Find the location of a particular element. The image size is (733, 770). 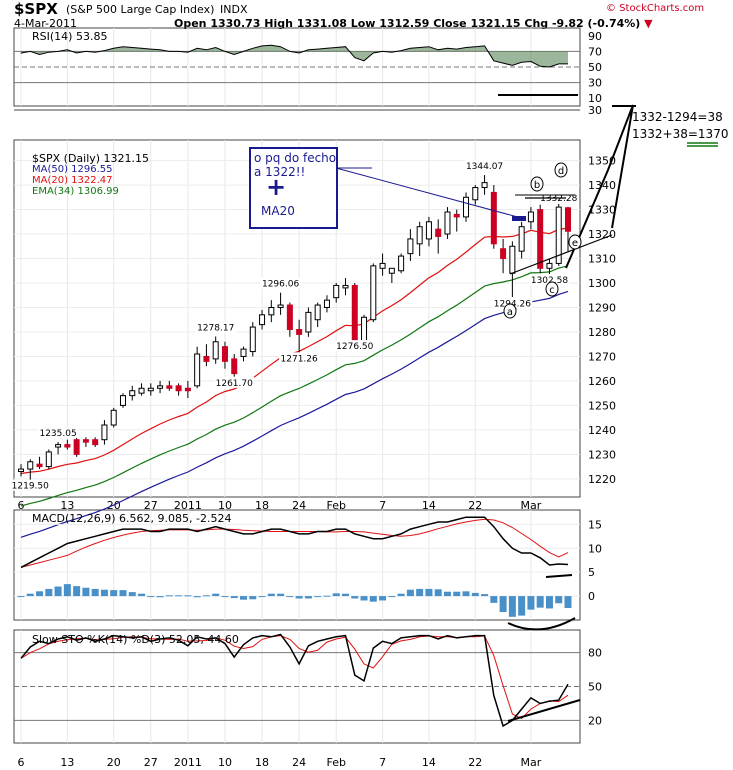

x-tick-label: 2011 is located at coordinates (188, 505).